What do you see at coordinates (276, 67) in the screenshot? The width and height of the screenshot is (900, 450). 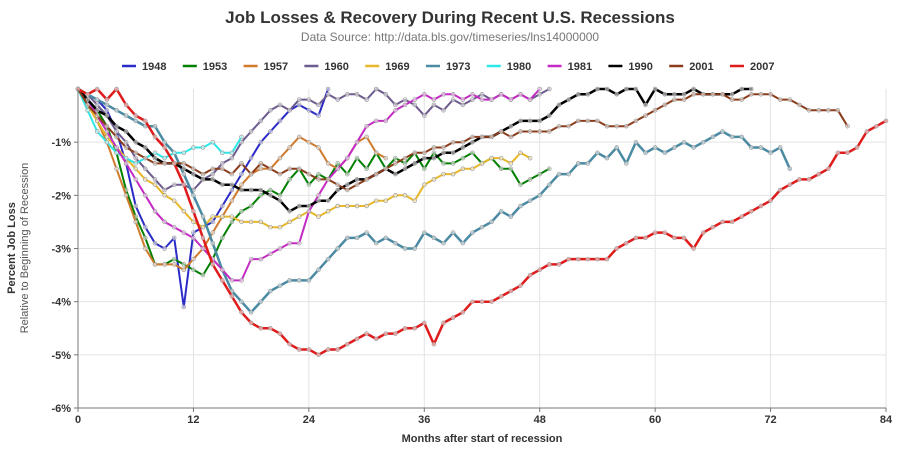 I see `legend-label: 1957` at bounding box center [276, 67].